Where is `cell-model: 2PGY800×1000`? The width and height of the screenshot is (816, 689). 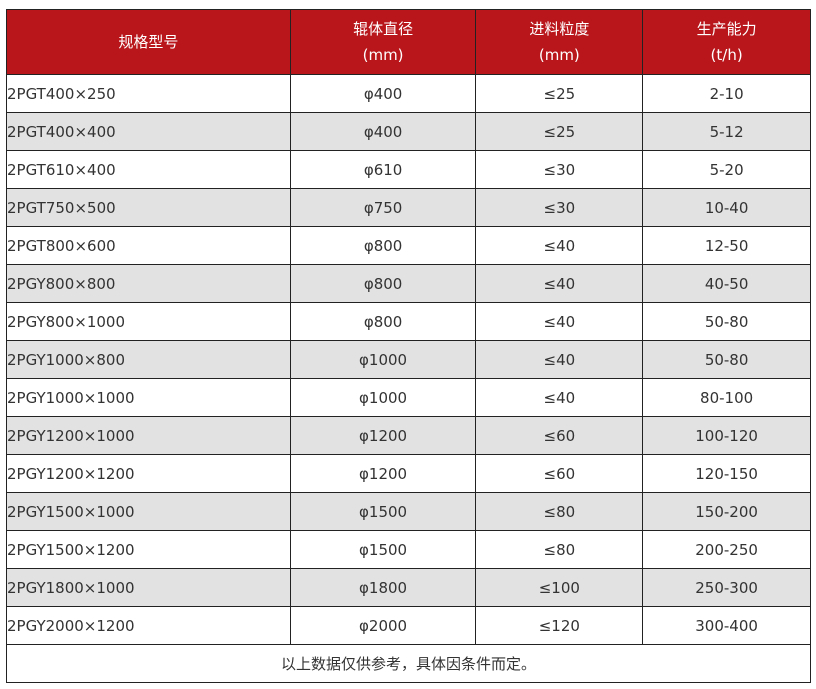
cell-model: 2PGY800×1000 is located at coordinates (148, 321).